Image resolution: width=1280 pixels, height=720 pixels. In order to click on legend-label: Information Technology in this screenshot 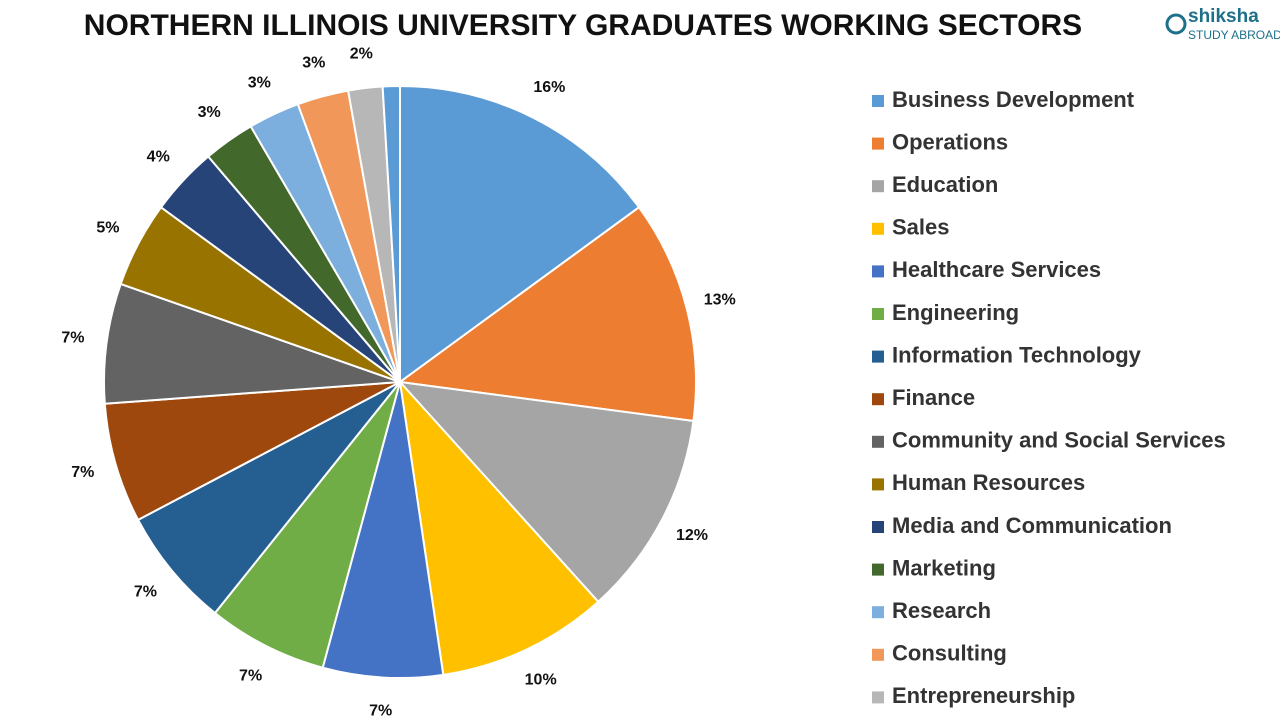, I will do `click(1017, 354)`.